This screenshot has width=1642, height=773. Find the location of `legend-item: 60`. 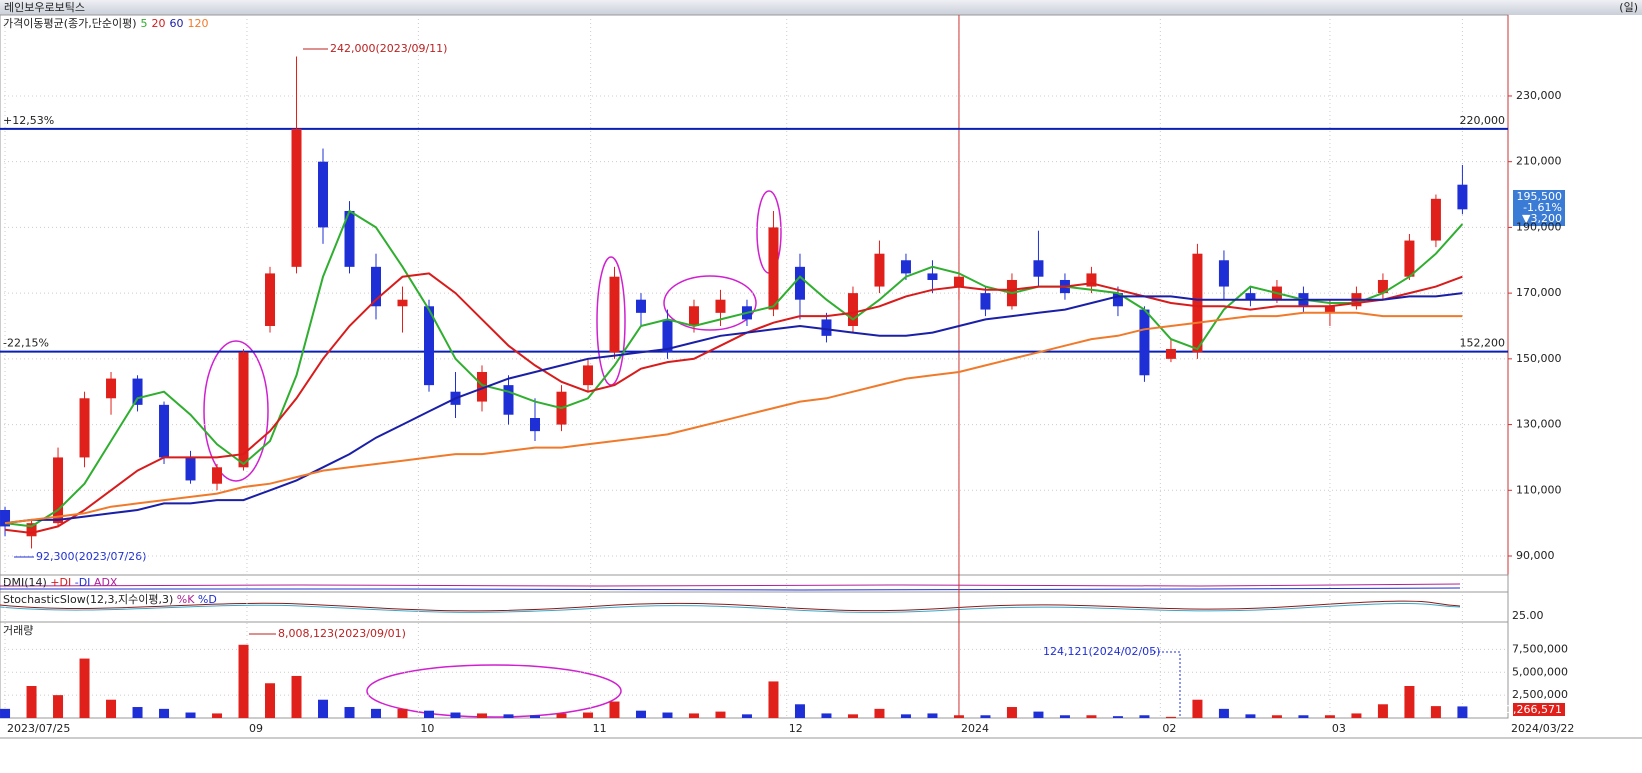

legend-item: 60 is located at coordinates (177, 23).